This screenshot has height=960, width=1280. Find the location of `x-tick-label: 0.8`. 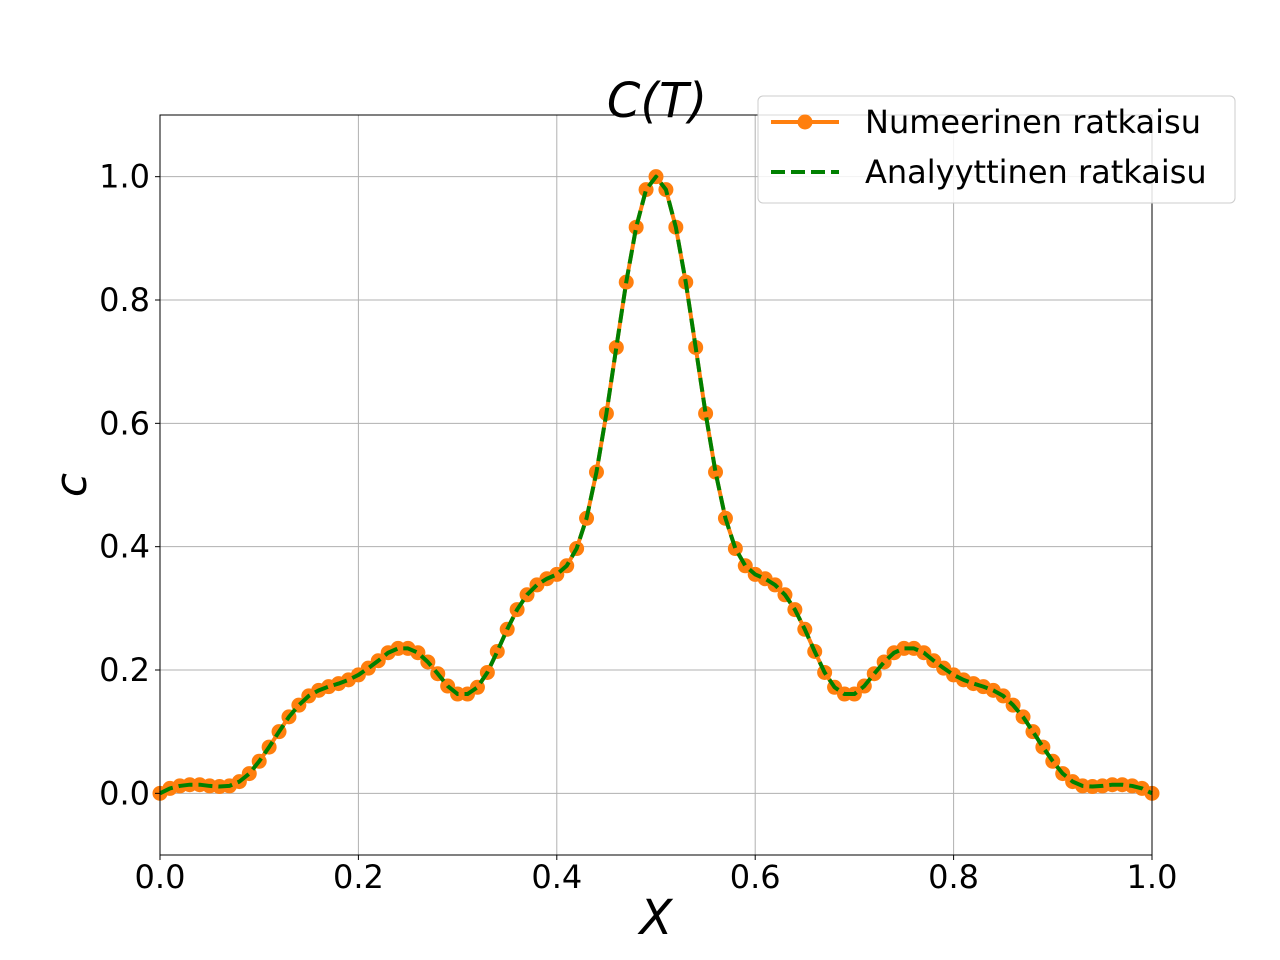

x-tick-label: 0.8 is located at coordinates (953, 877).